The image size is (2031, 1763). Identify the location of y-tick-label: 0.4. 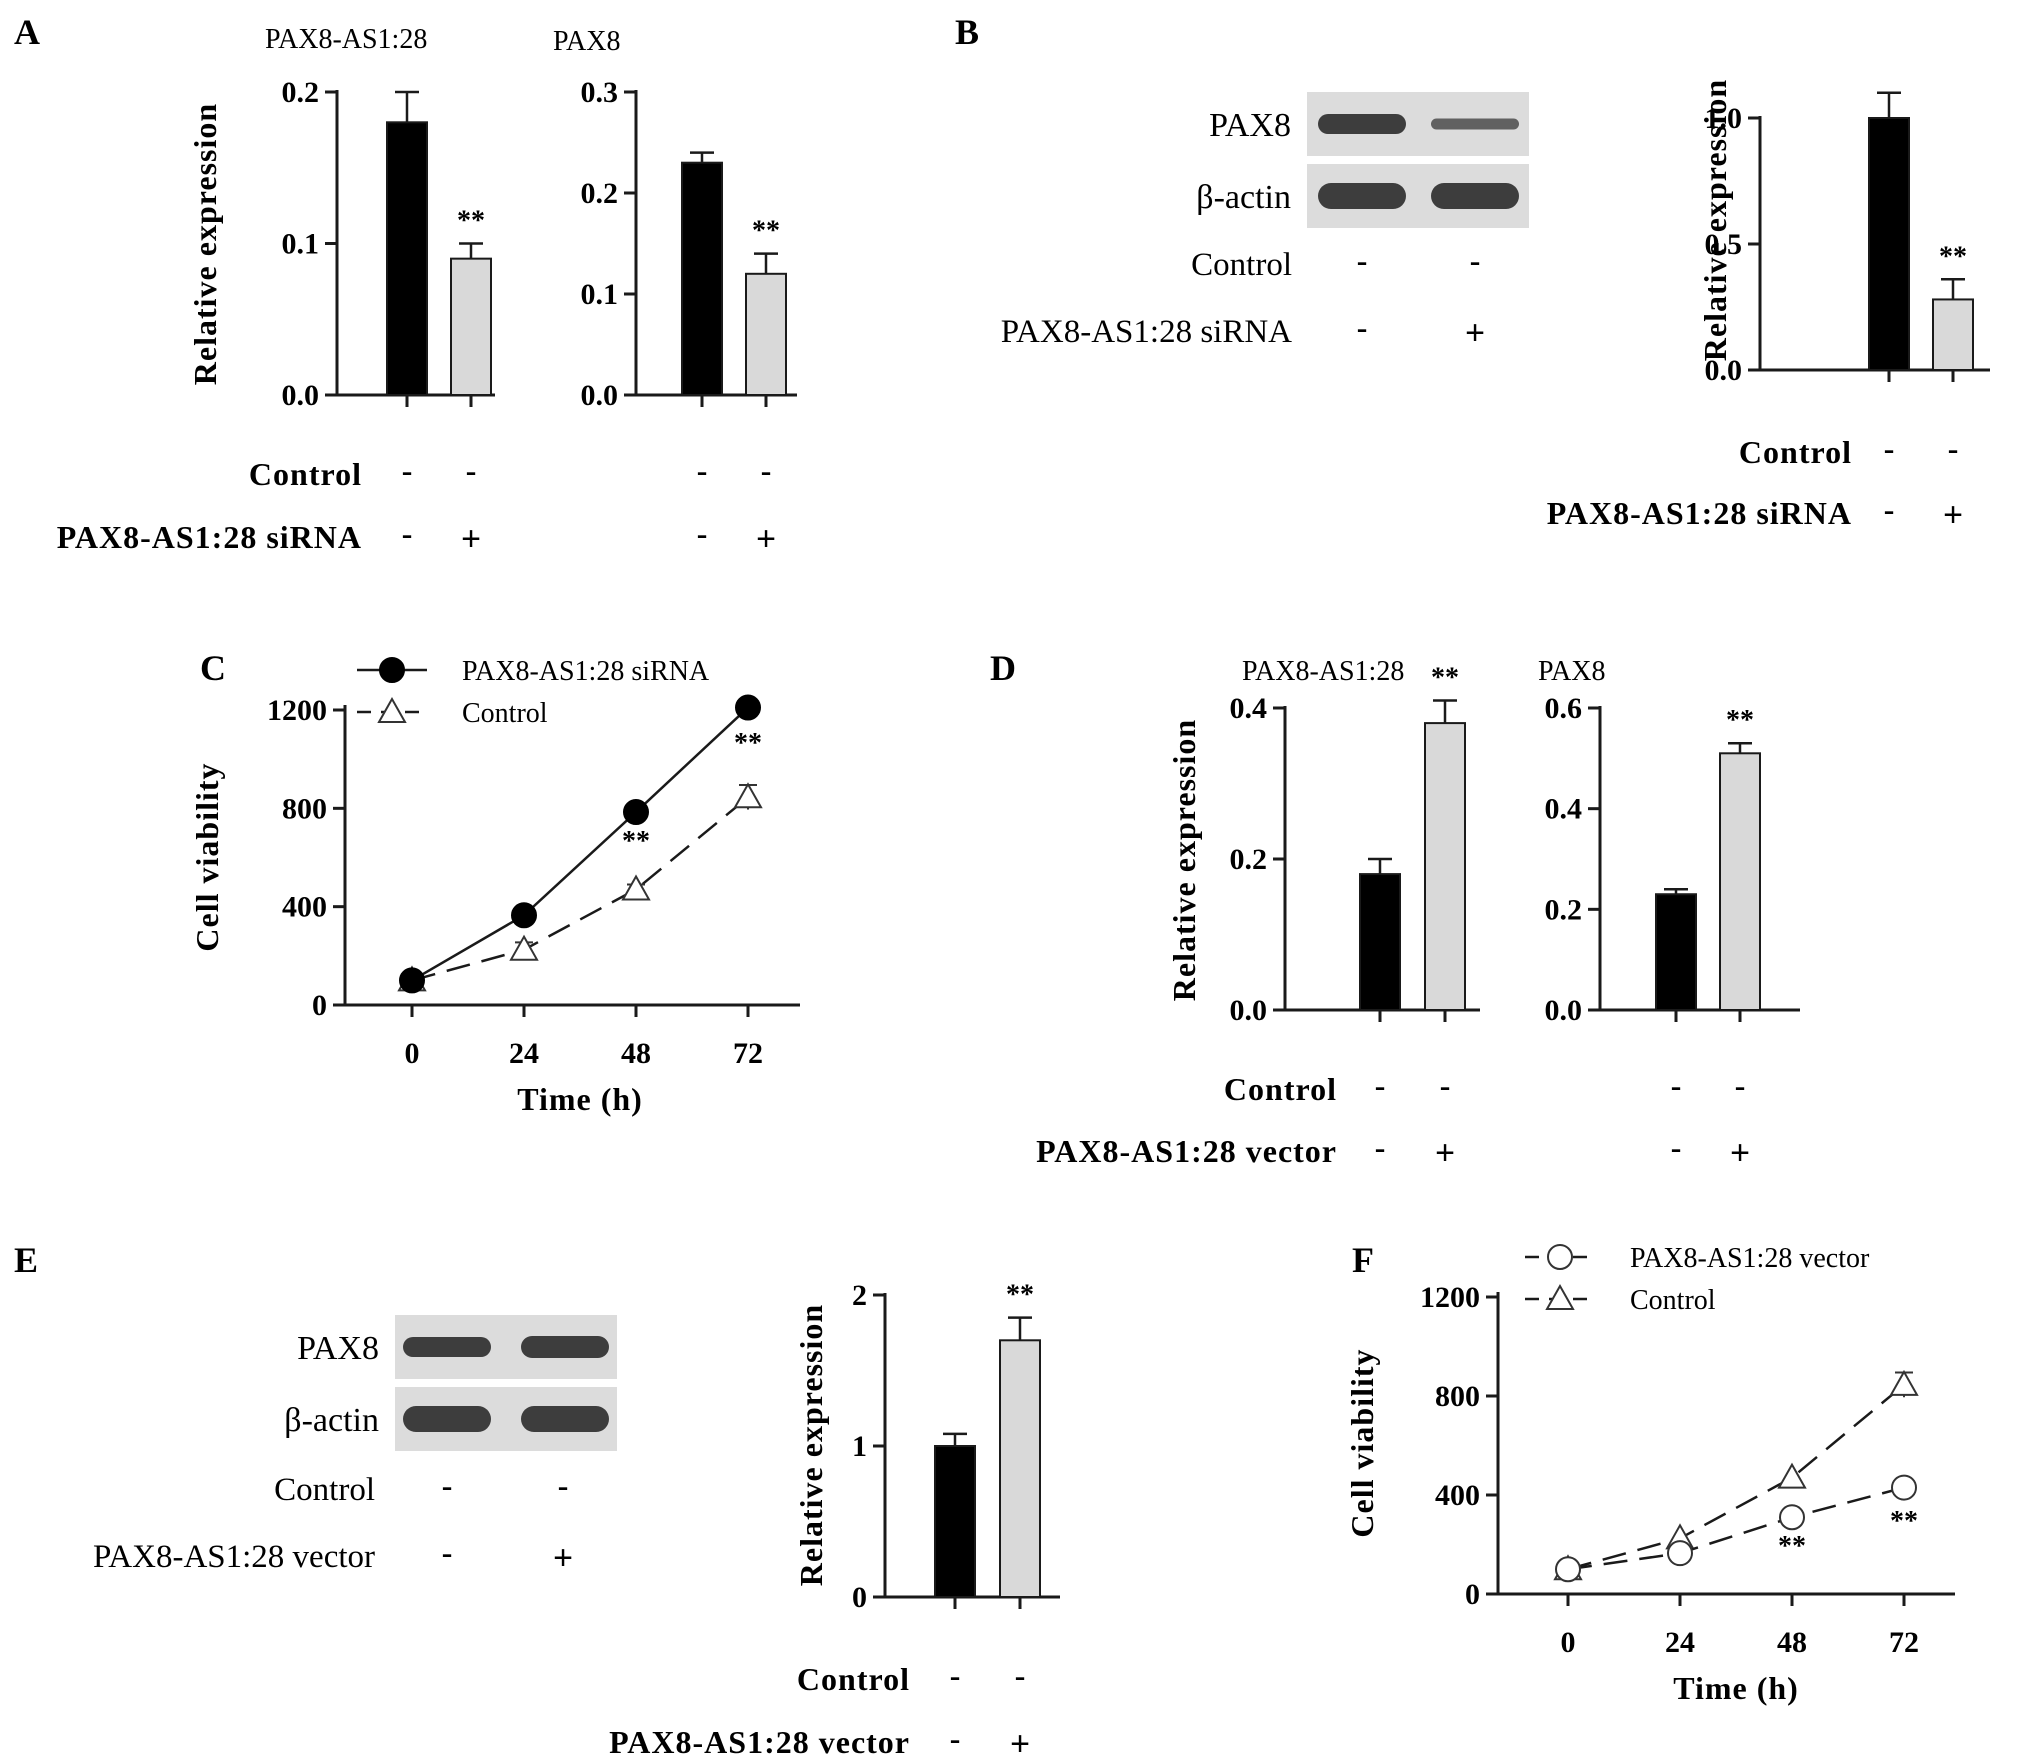
(1564, 809).